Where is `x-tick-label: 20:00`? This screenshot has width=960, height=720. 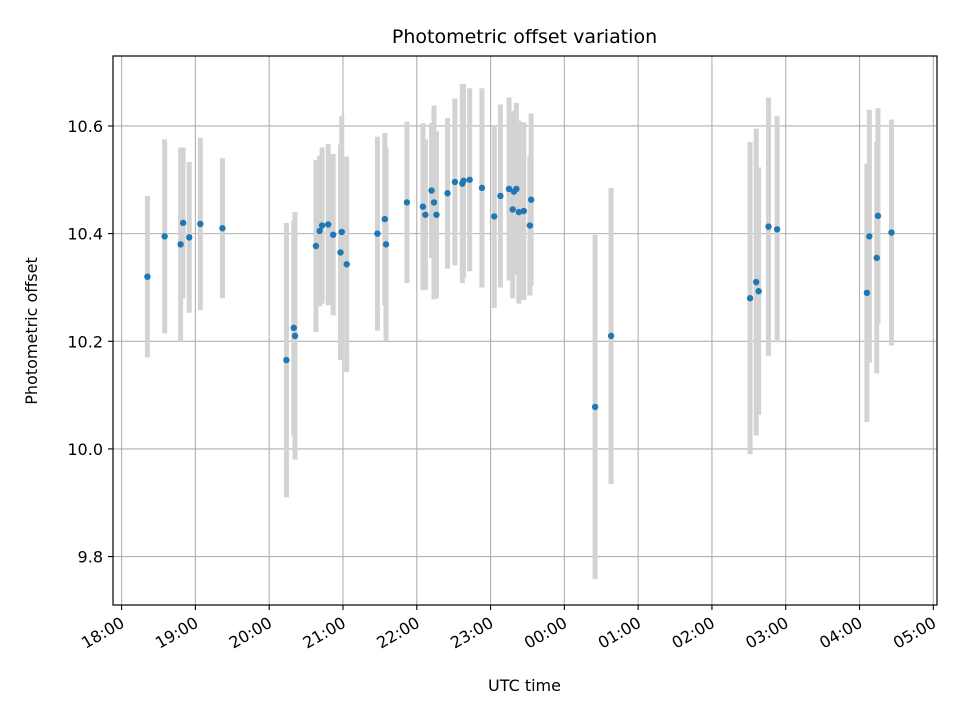 x-tick-label: 20:00 is located at coordinates (250, 633).